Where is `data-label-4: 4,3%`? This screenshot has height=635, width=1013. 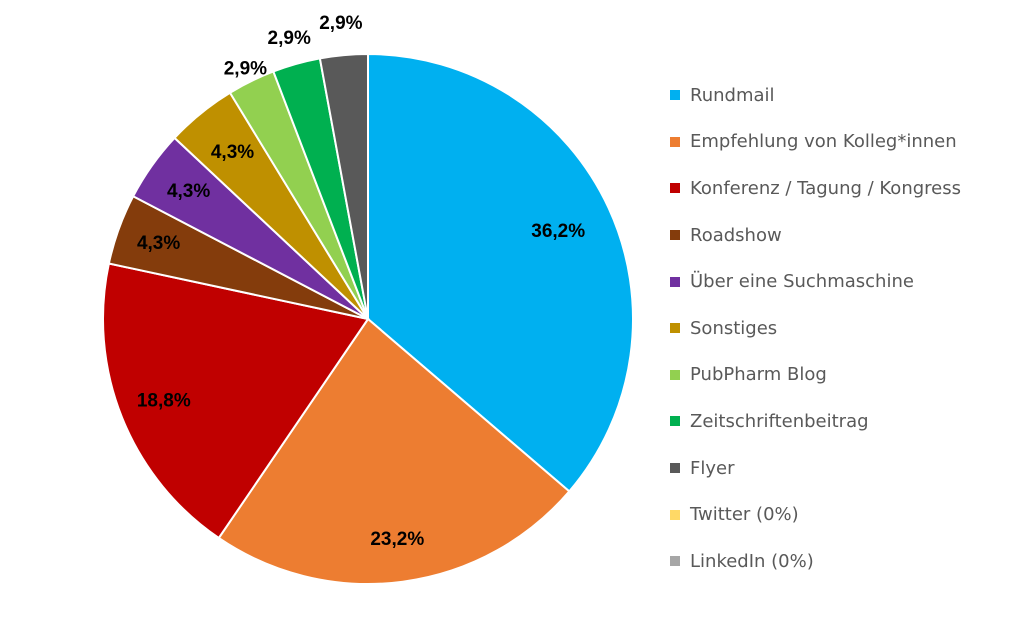 data-label-4: 4,3% is located at coordinates (188, 191).